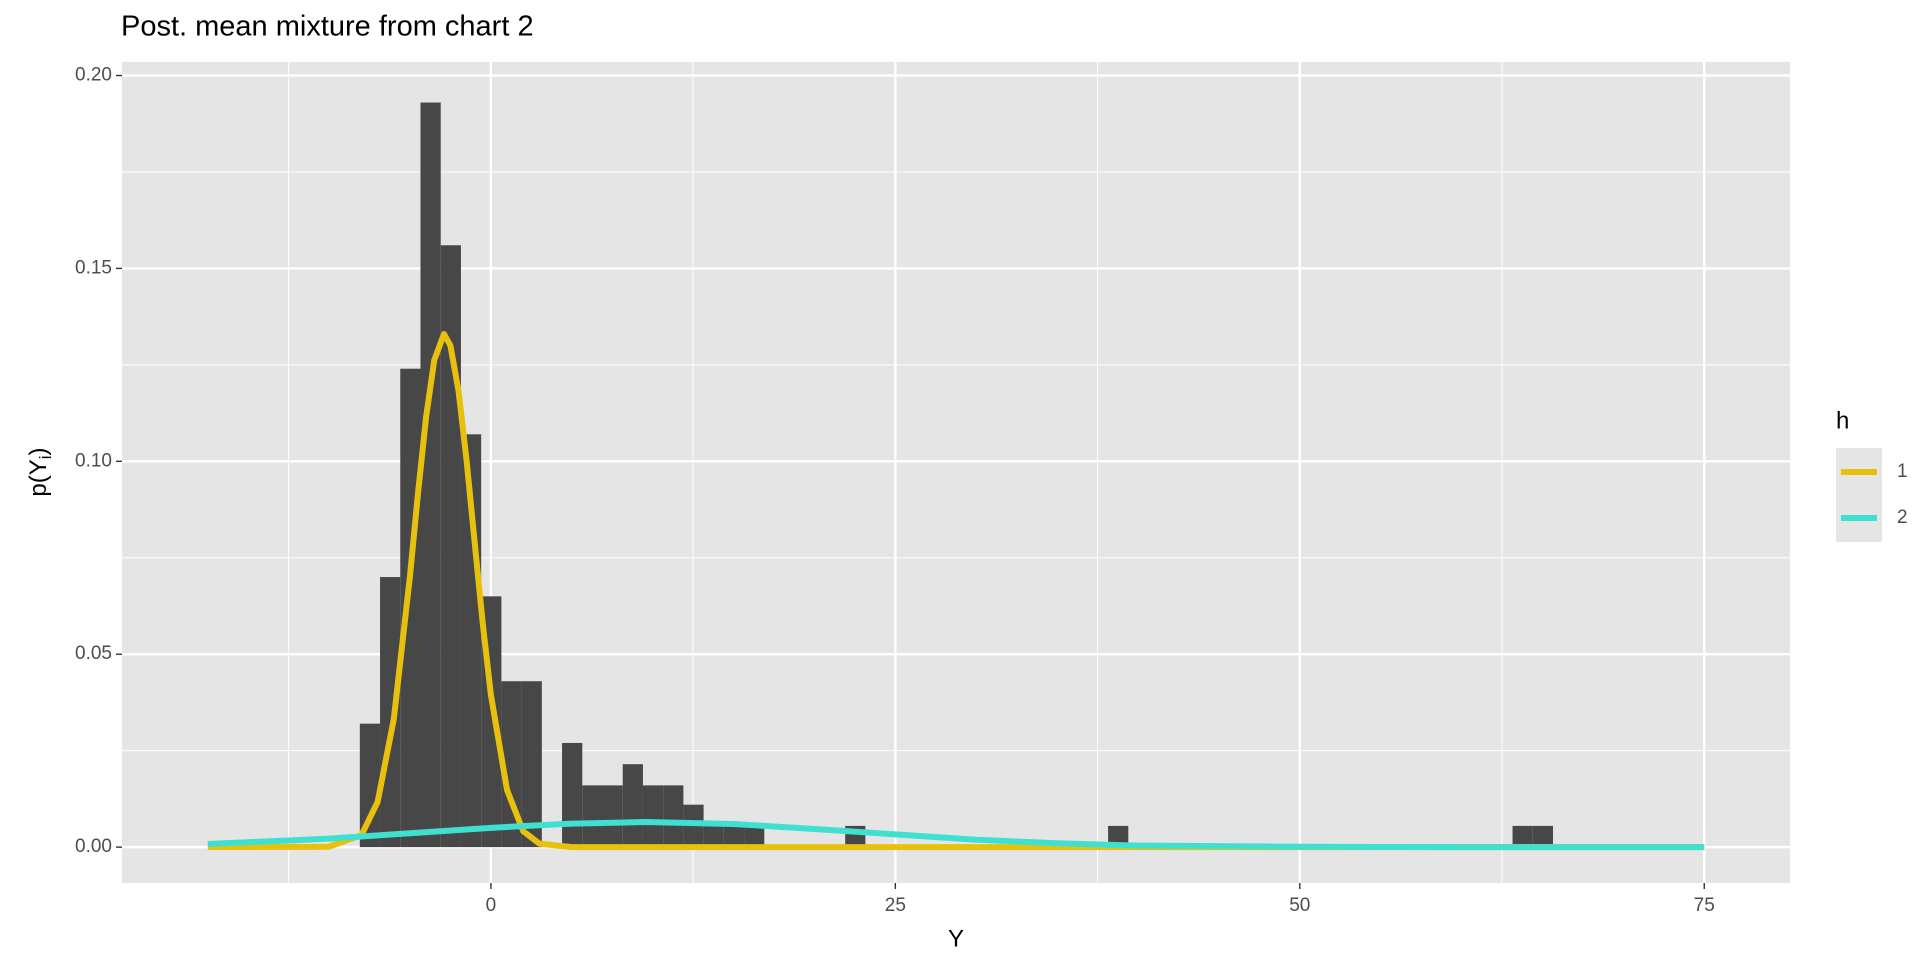 The width and height of the screenshot is (1920, 960). I want to click on y-tick-label: 0.15, so click(93, 267).